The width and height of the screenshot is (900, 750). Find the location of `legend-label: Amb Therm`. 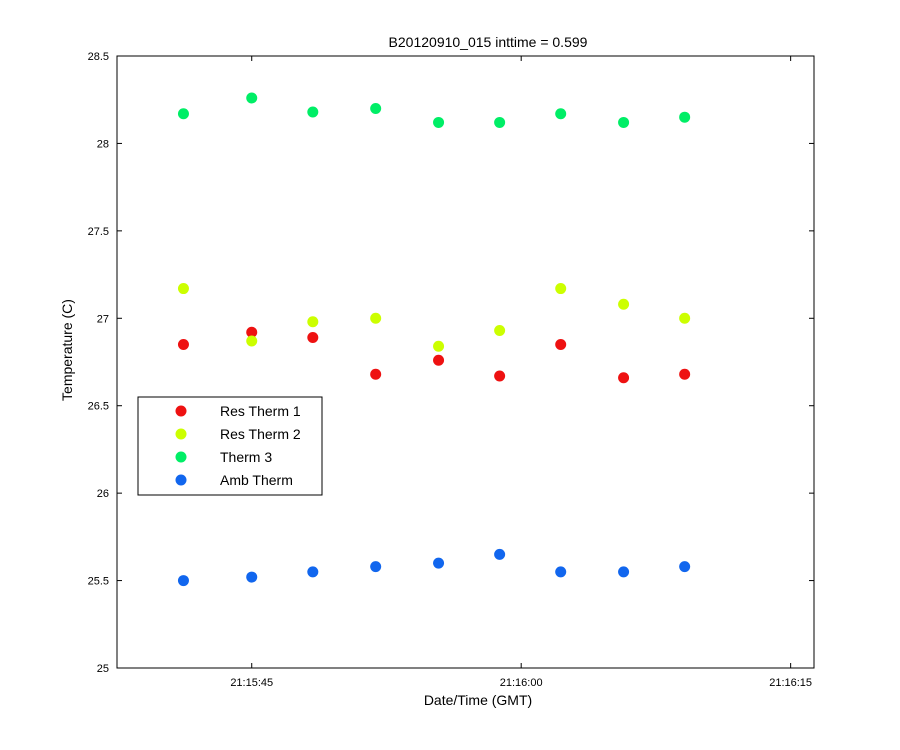

legend-label: Amb Therm is located at coordinates (256, 480).